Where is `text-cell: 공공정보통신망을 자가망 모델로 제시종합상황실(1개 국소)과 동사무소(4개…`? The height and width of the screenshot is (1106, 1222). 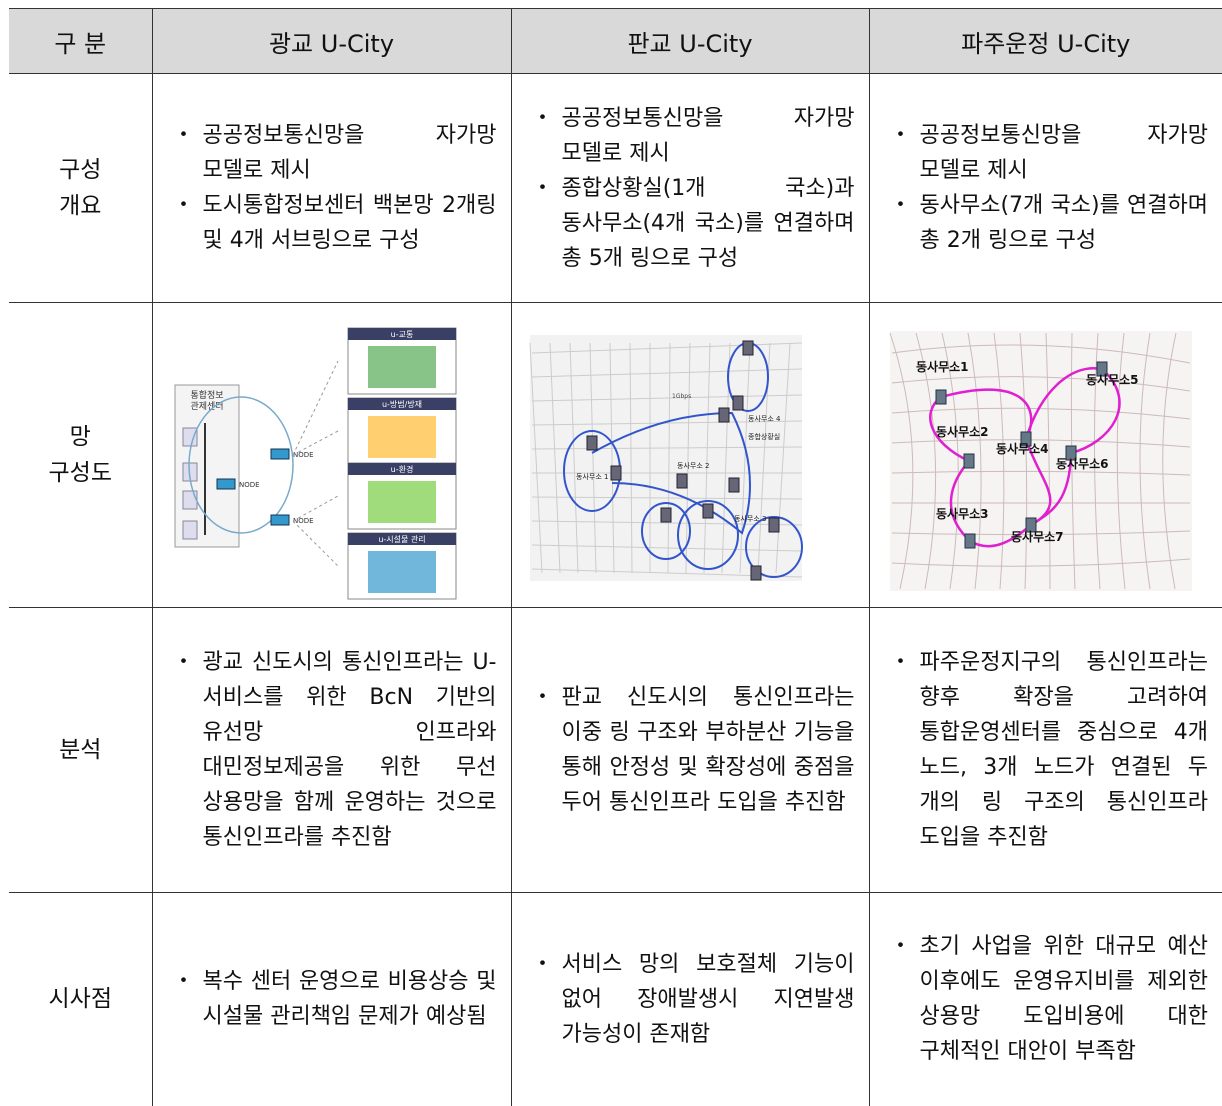 text-cell: 공공정보통신망을 자가망 모델로 제시종합상황실(1개 국소)과 동사무소(4개… is located at coordinates (690, 188).